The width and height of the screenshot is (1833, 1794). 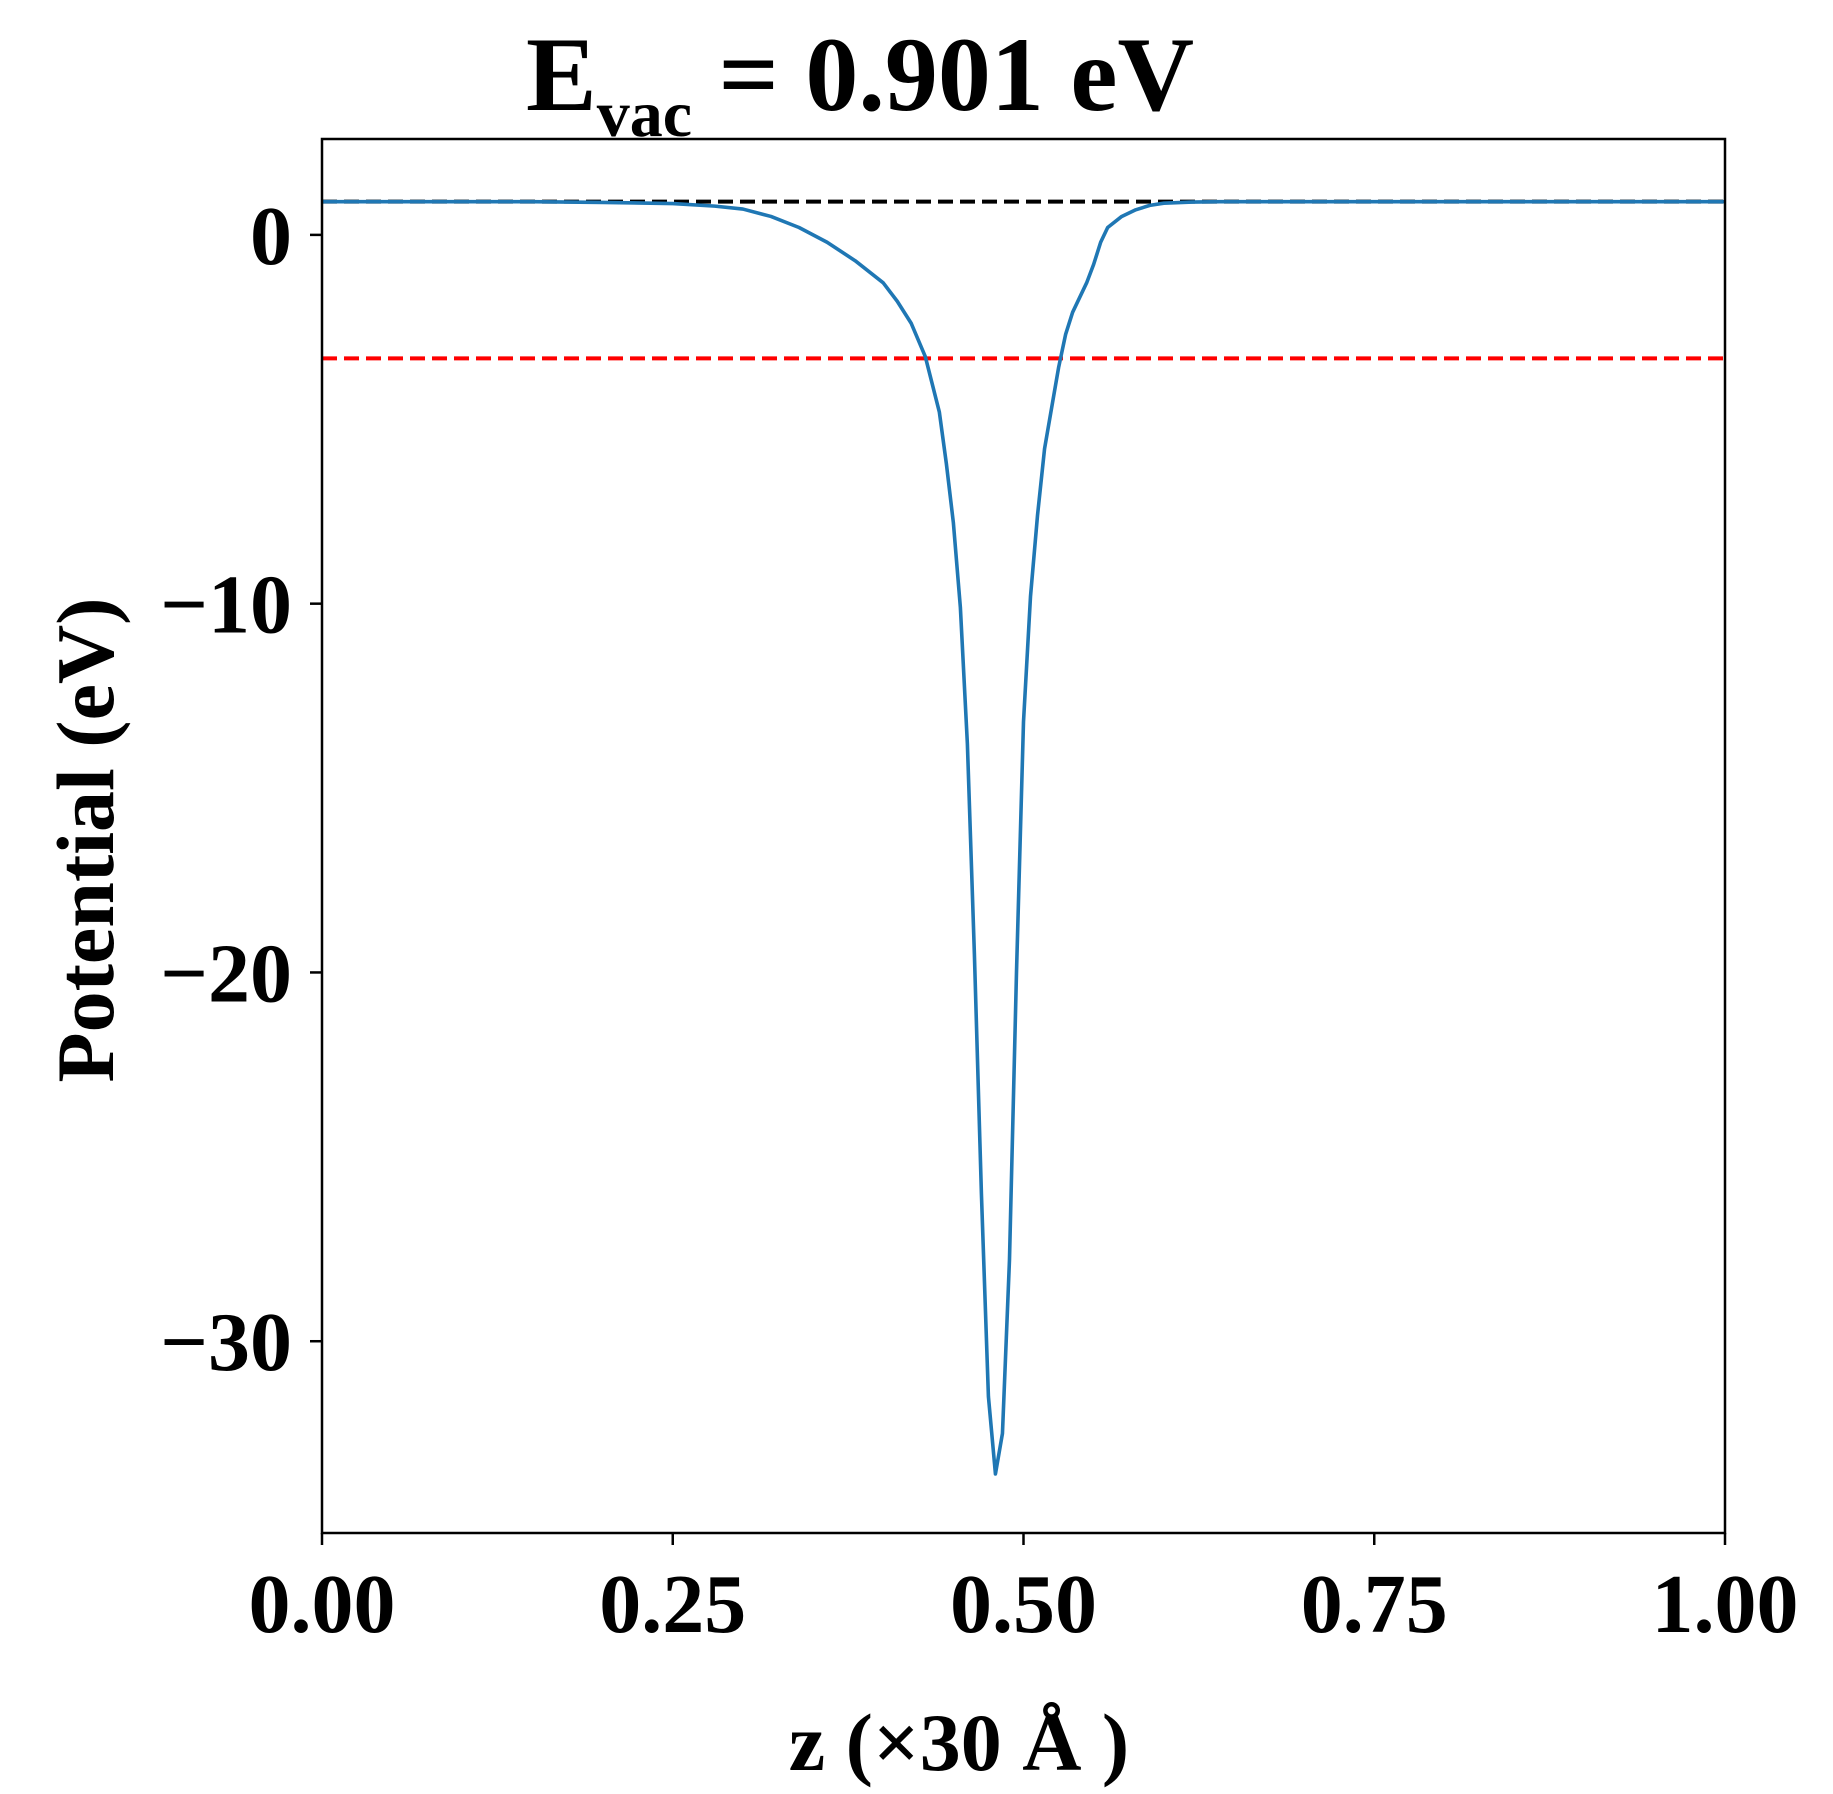 I want to click on y-tick-label-2: −20, so click(x=226, y=973).